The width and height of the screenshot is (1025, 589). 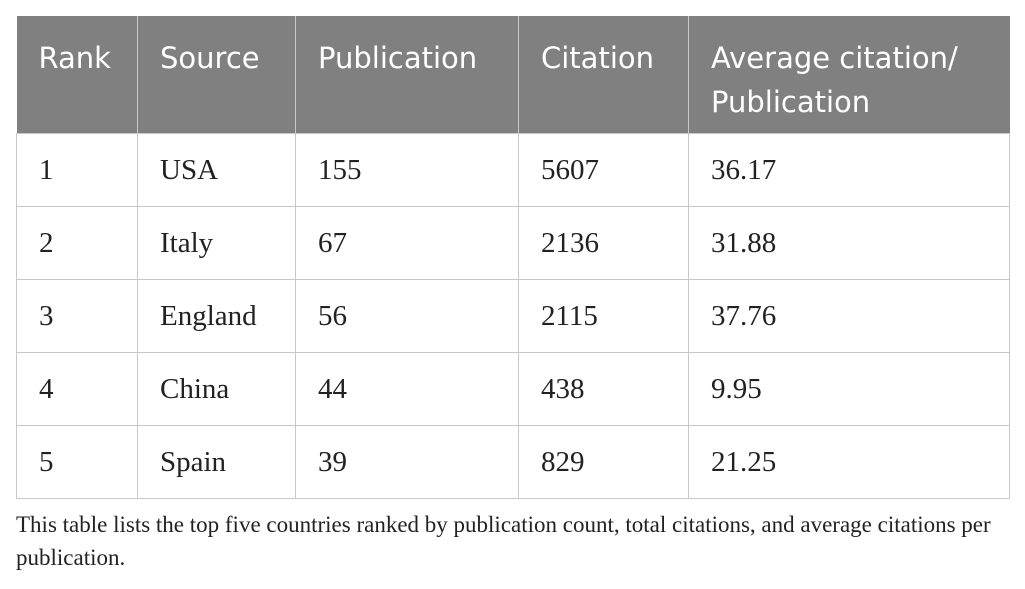 I want to click on table-cell: 2115, so click(x=603, y=316).